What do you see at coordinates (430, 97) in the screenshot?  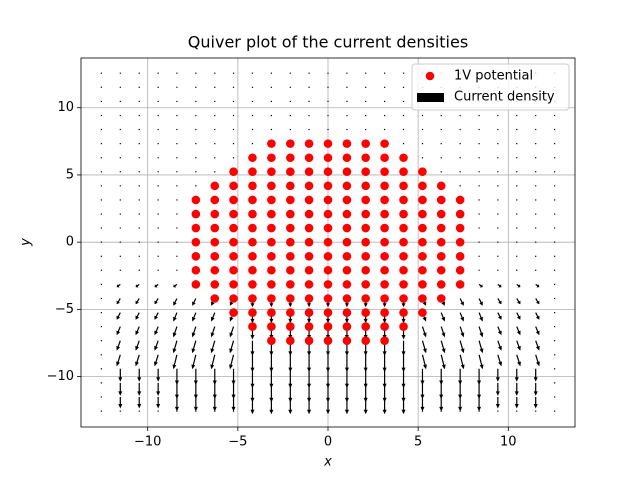 I see `legend-marker` at bounding box center [430, 97].